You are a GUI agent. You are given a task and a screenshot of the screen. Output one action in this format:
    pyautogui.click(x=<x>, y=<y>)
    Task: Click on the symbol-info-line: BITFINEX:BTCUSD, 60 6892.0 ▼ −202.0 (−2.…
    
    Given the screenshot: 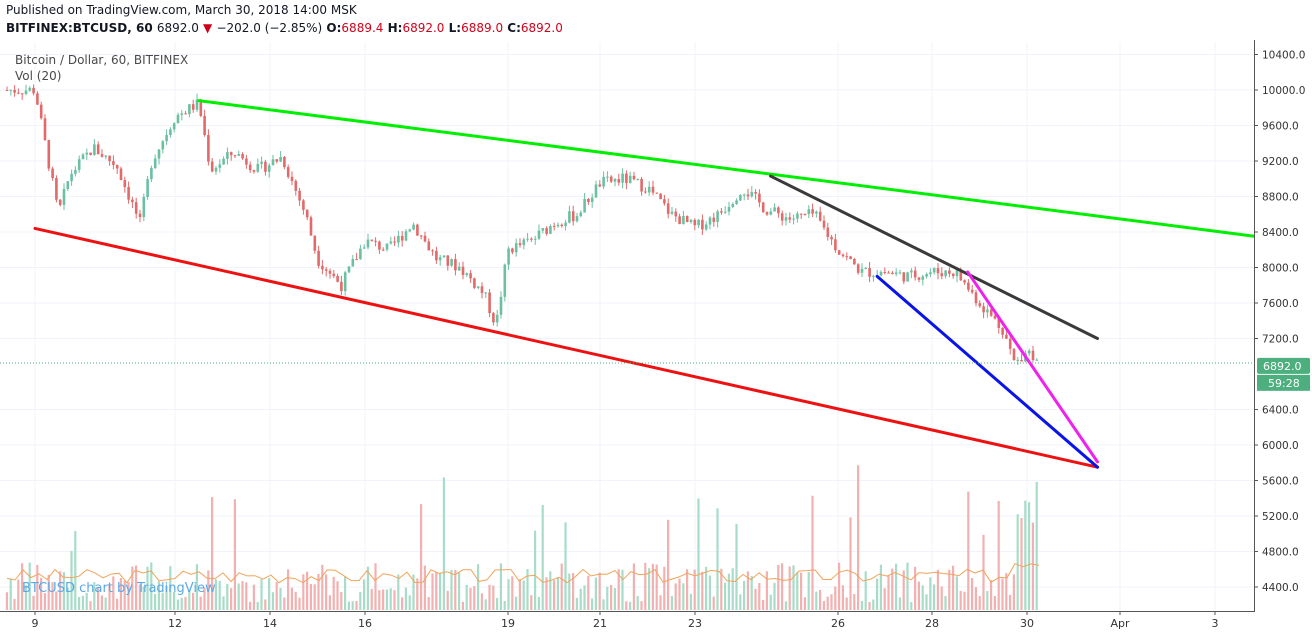 What is the action you would take?
    pyautogui.click(x=284, y=28)
    